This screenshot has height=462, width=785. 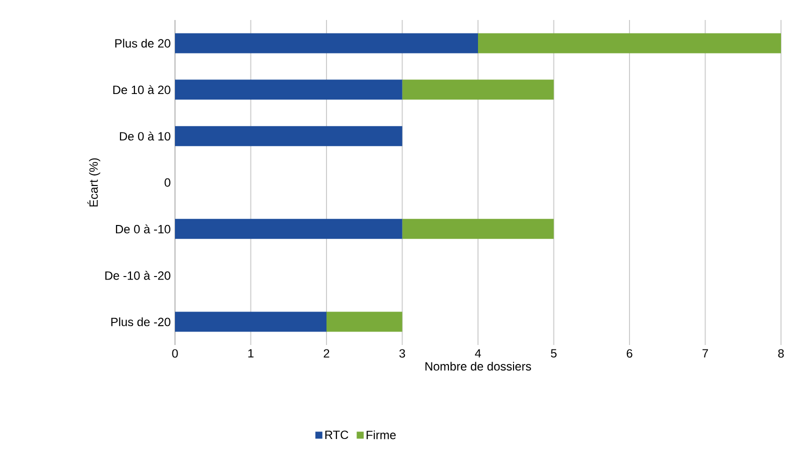 I want to click on legend-label: Firme, so click(x=381, y=435).